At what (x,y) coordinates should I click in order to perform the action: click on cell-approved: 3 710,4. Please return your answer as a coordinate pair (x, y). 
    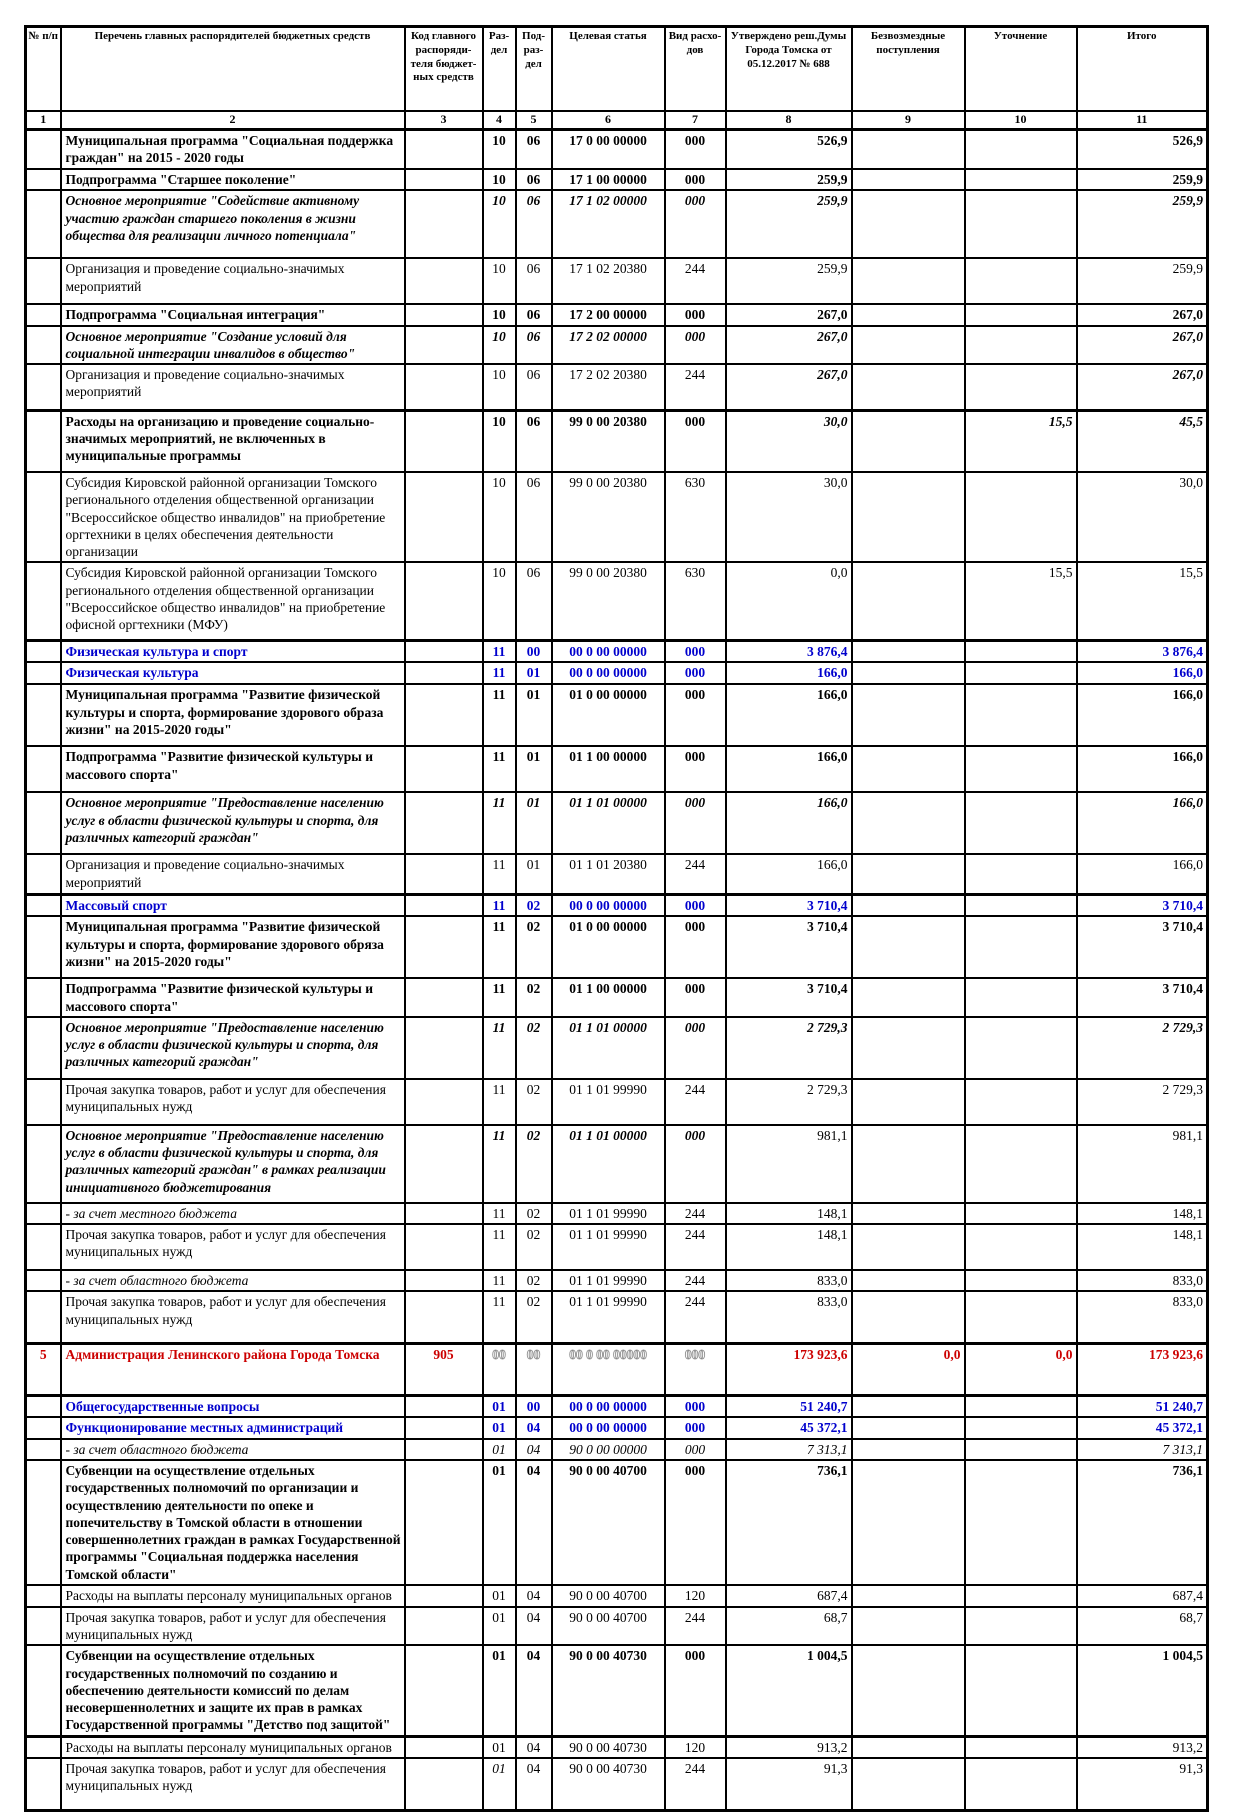
    Looking at the image, I should click on (788, 947).